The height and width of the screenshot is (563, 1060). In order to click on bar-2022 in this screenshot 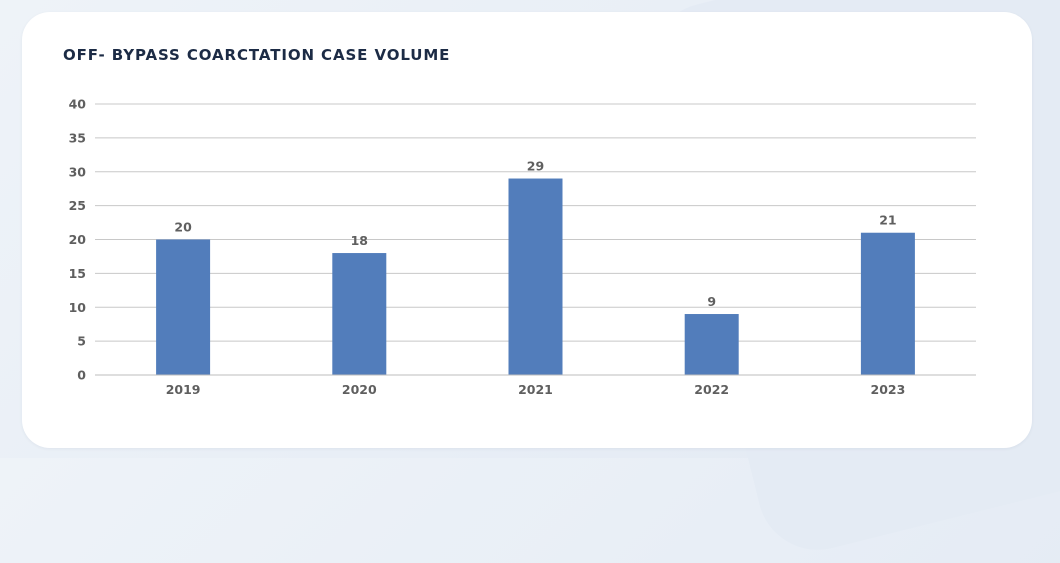, I will do `click(711, 344)`.